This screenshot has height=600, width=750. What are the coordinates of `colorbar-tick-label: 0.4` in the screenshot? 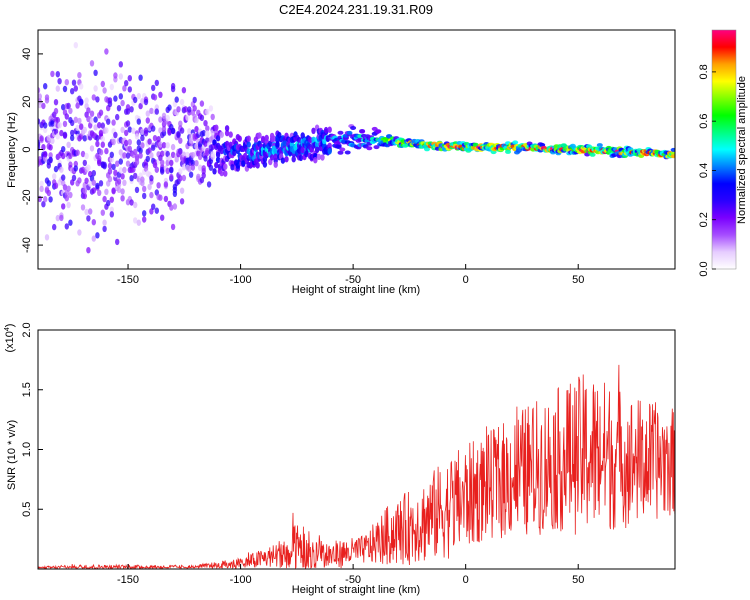 It's located at (704, 170).